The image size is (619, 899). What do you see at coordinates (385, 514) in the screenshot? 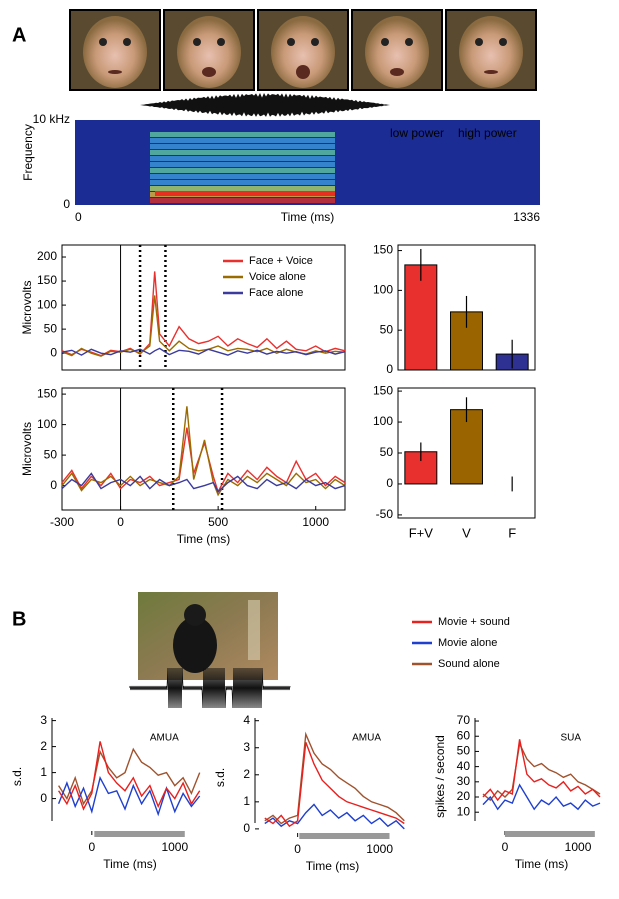
I see `y-tick-label: -50` at bounding box center [385, 514].